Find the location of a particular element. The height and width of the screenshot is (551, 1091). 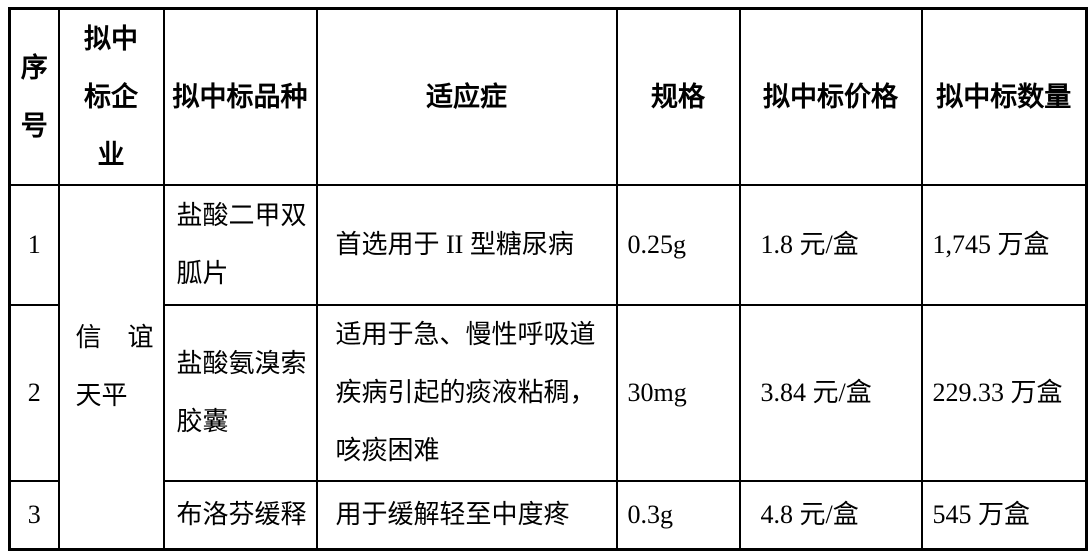

cell-price-1: 1.8 元/盒 is located at coordinates (830, 245).